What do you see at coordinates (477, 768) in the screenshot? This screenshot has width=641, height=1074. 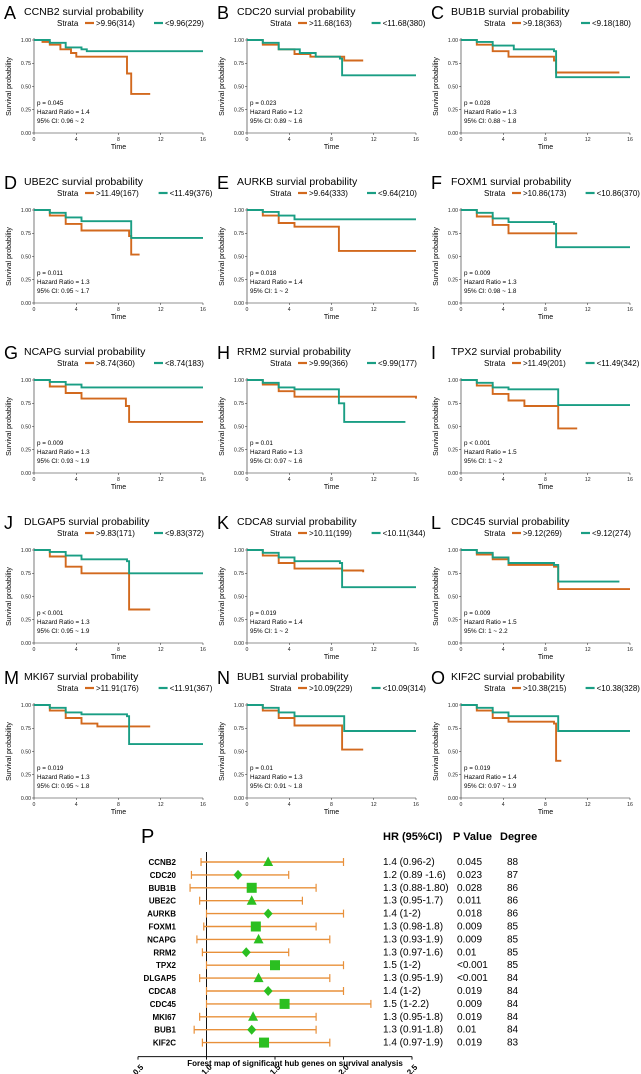 I see `p-value-text: p = 0.019` at bounding box center [477, 768].